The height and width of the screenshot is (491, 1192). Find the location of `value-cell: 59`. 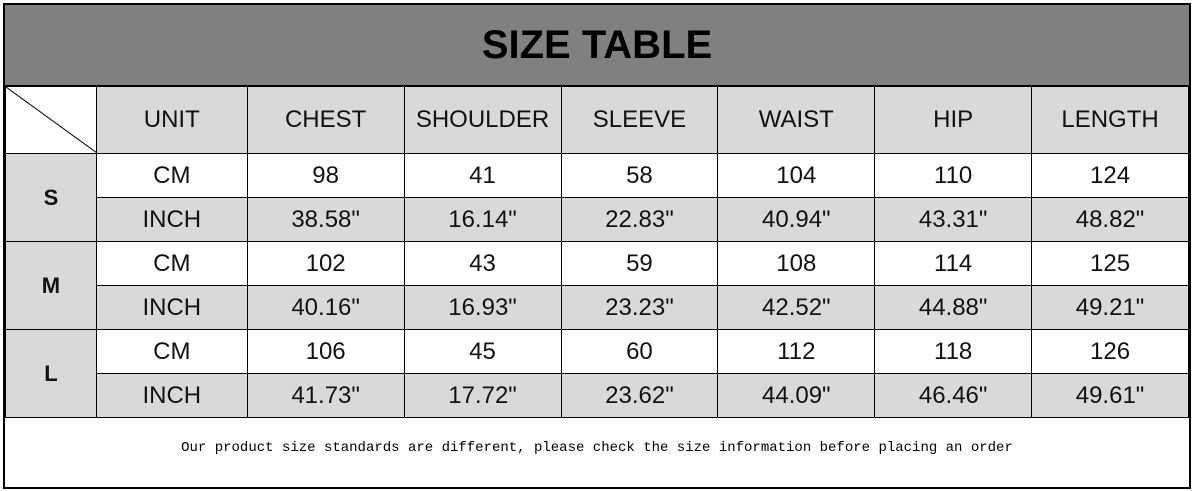

value-cell: 59 is located at coordinates (639, 263).